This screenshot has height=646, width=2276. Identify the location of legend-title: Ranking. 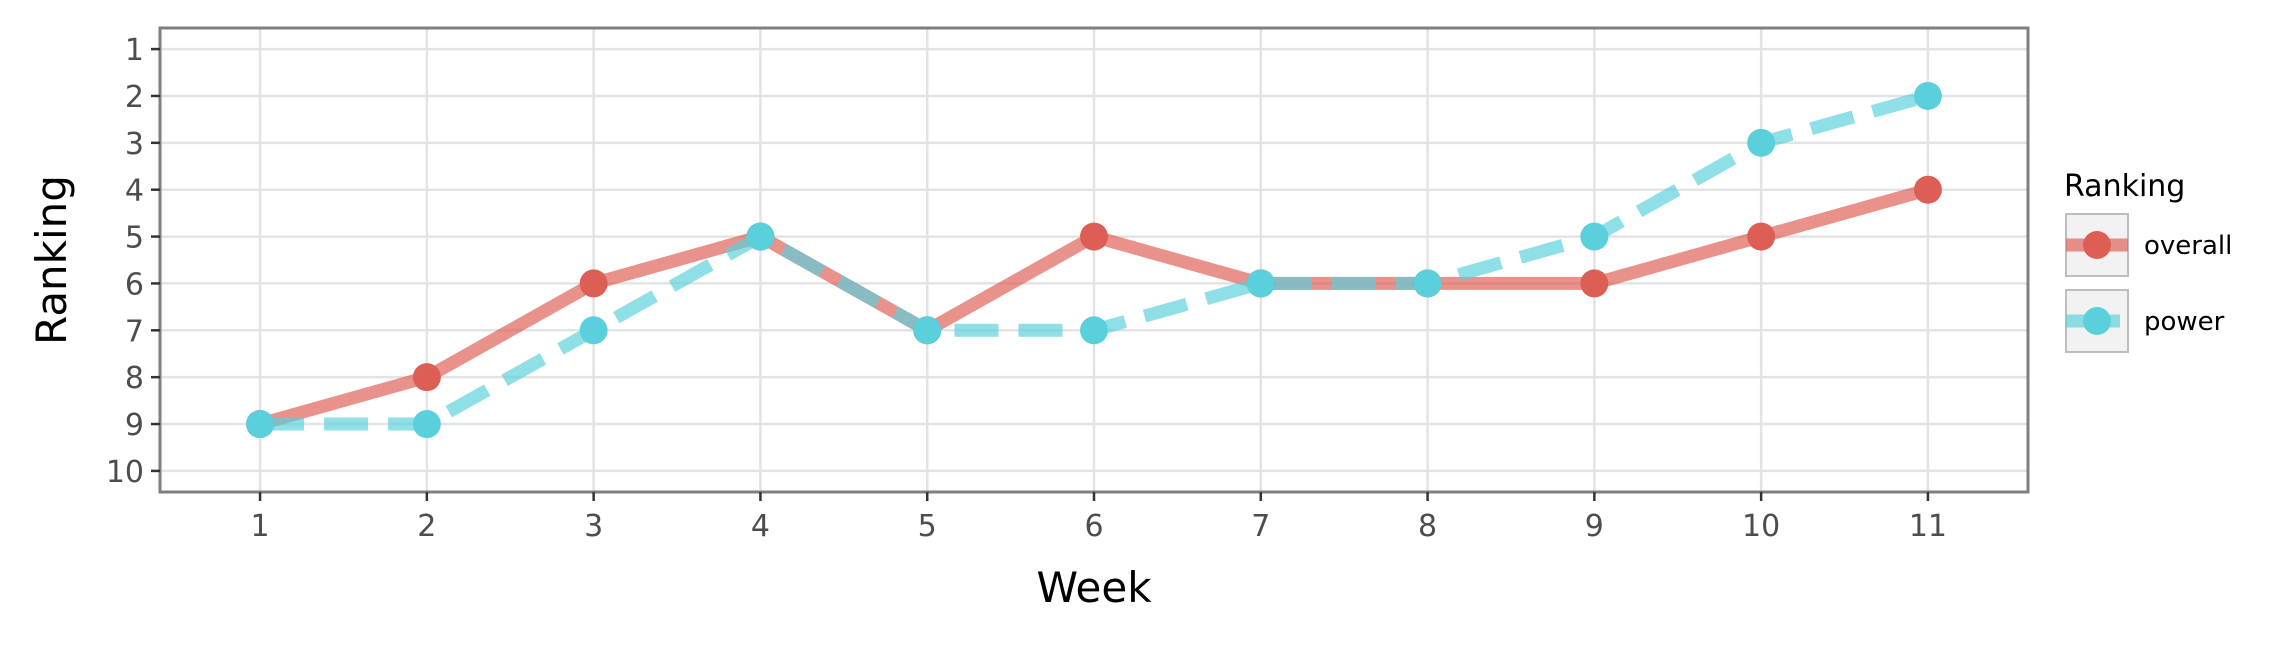
(2124, 186).